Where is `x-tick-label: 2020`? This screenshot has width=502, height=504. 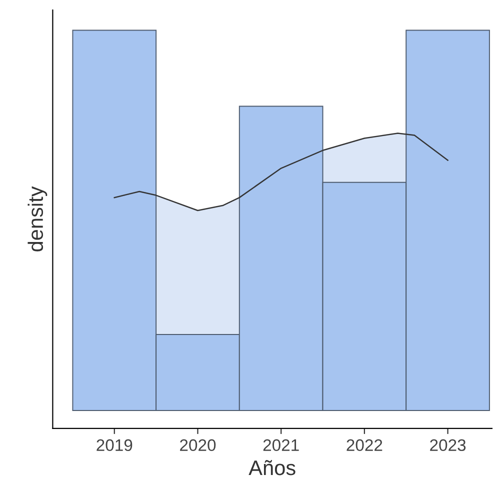
x-tick-label: 2020 is located at coordinates (198, 445).